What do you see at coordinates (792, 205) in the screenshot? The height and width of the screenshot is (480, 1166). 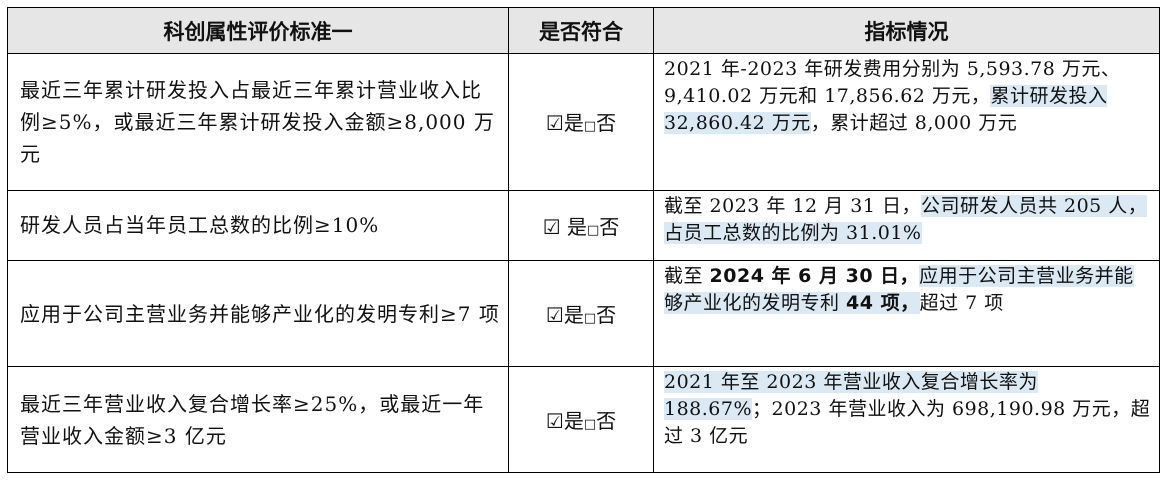 I see `status-text: 截至 2023 年 12 月 31 日，` at bounding box center [792, 205].